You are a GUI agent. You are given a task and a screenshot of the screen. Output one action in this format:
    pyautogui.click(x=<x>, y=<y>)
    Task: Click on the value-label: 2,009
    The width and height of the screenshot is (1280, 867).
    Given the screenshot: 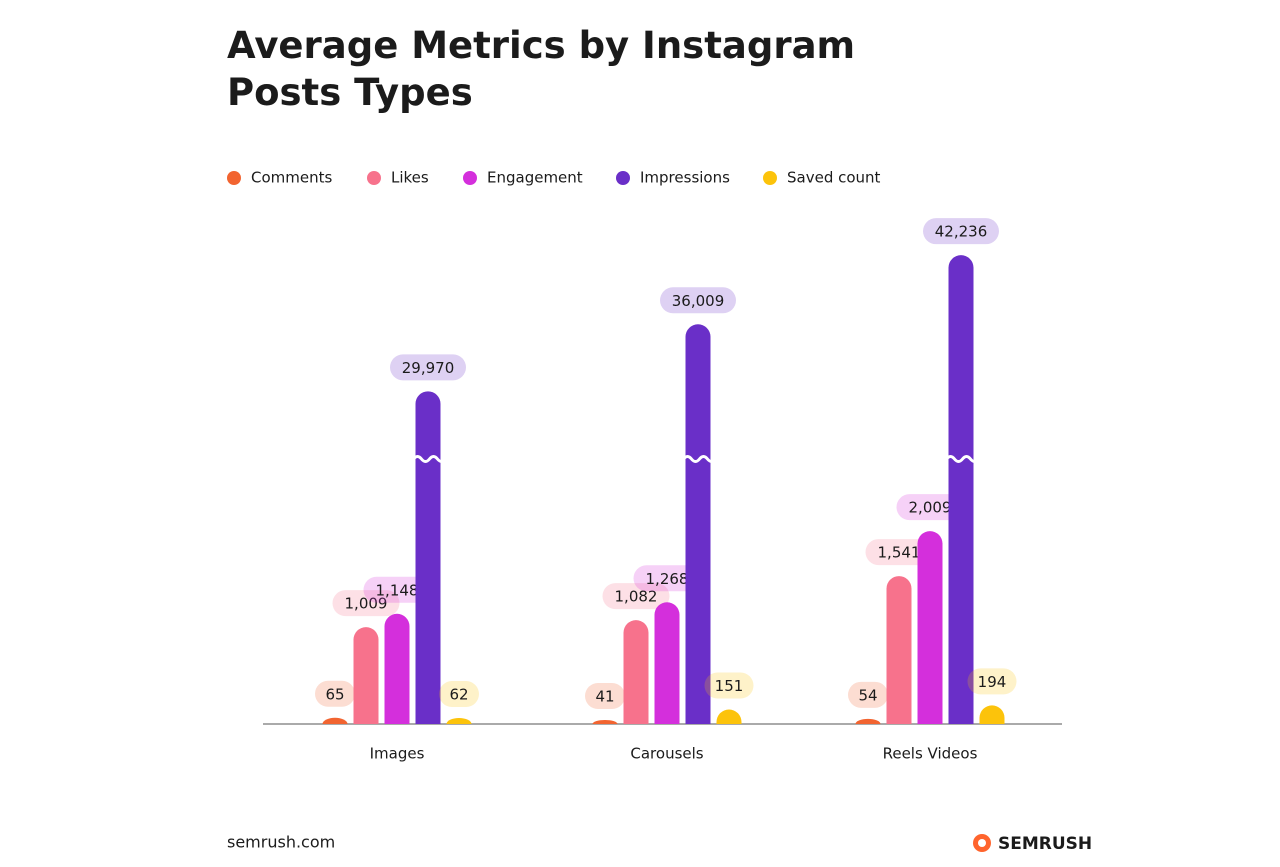 What is the action you would take?
    pyautogui.click(x=930, y=508)
    